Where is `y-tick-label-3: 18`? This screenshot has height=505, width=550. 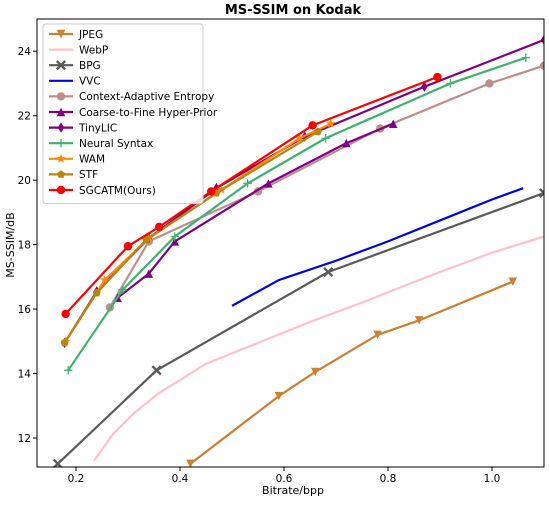 y-tick-label-3: 18 is located at coordinates (24, 246).